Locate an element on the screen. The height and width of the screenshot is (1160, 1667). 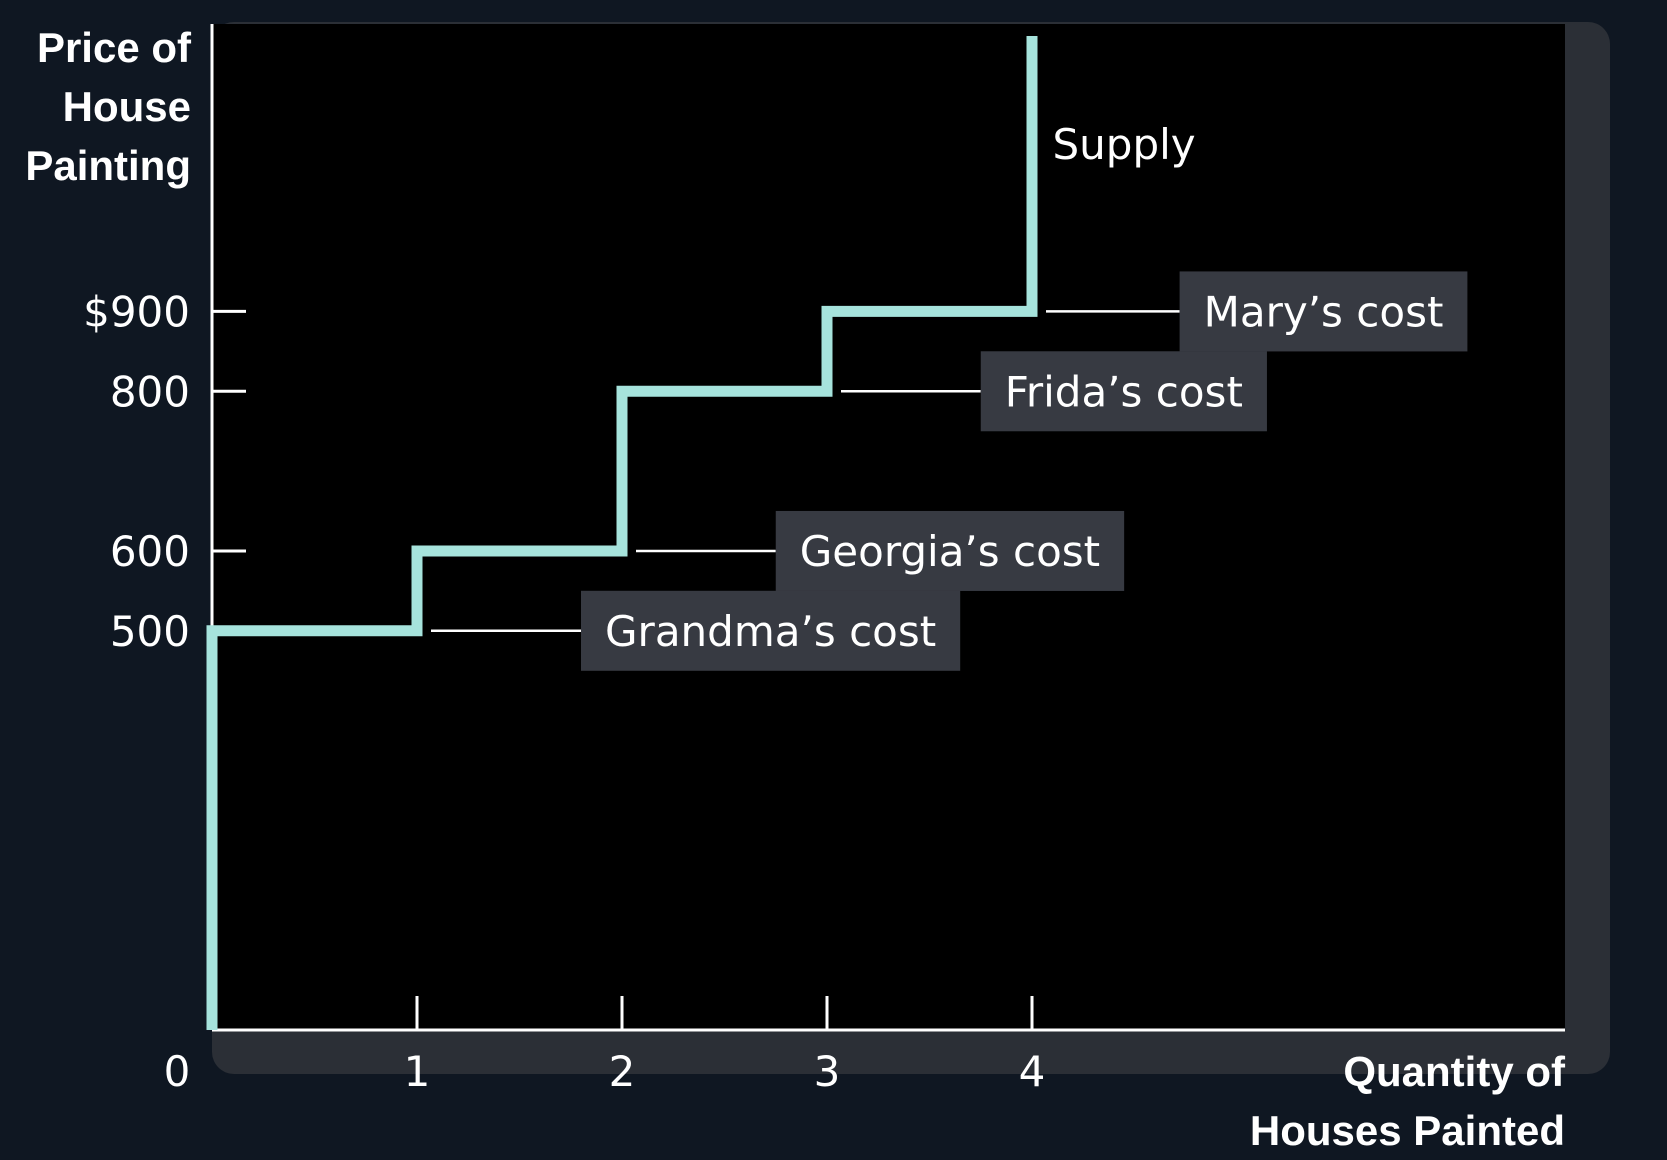
annotation-label-1: Georgia’s cost is located at coordinates (950, 550).